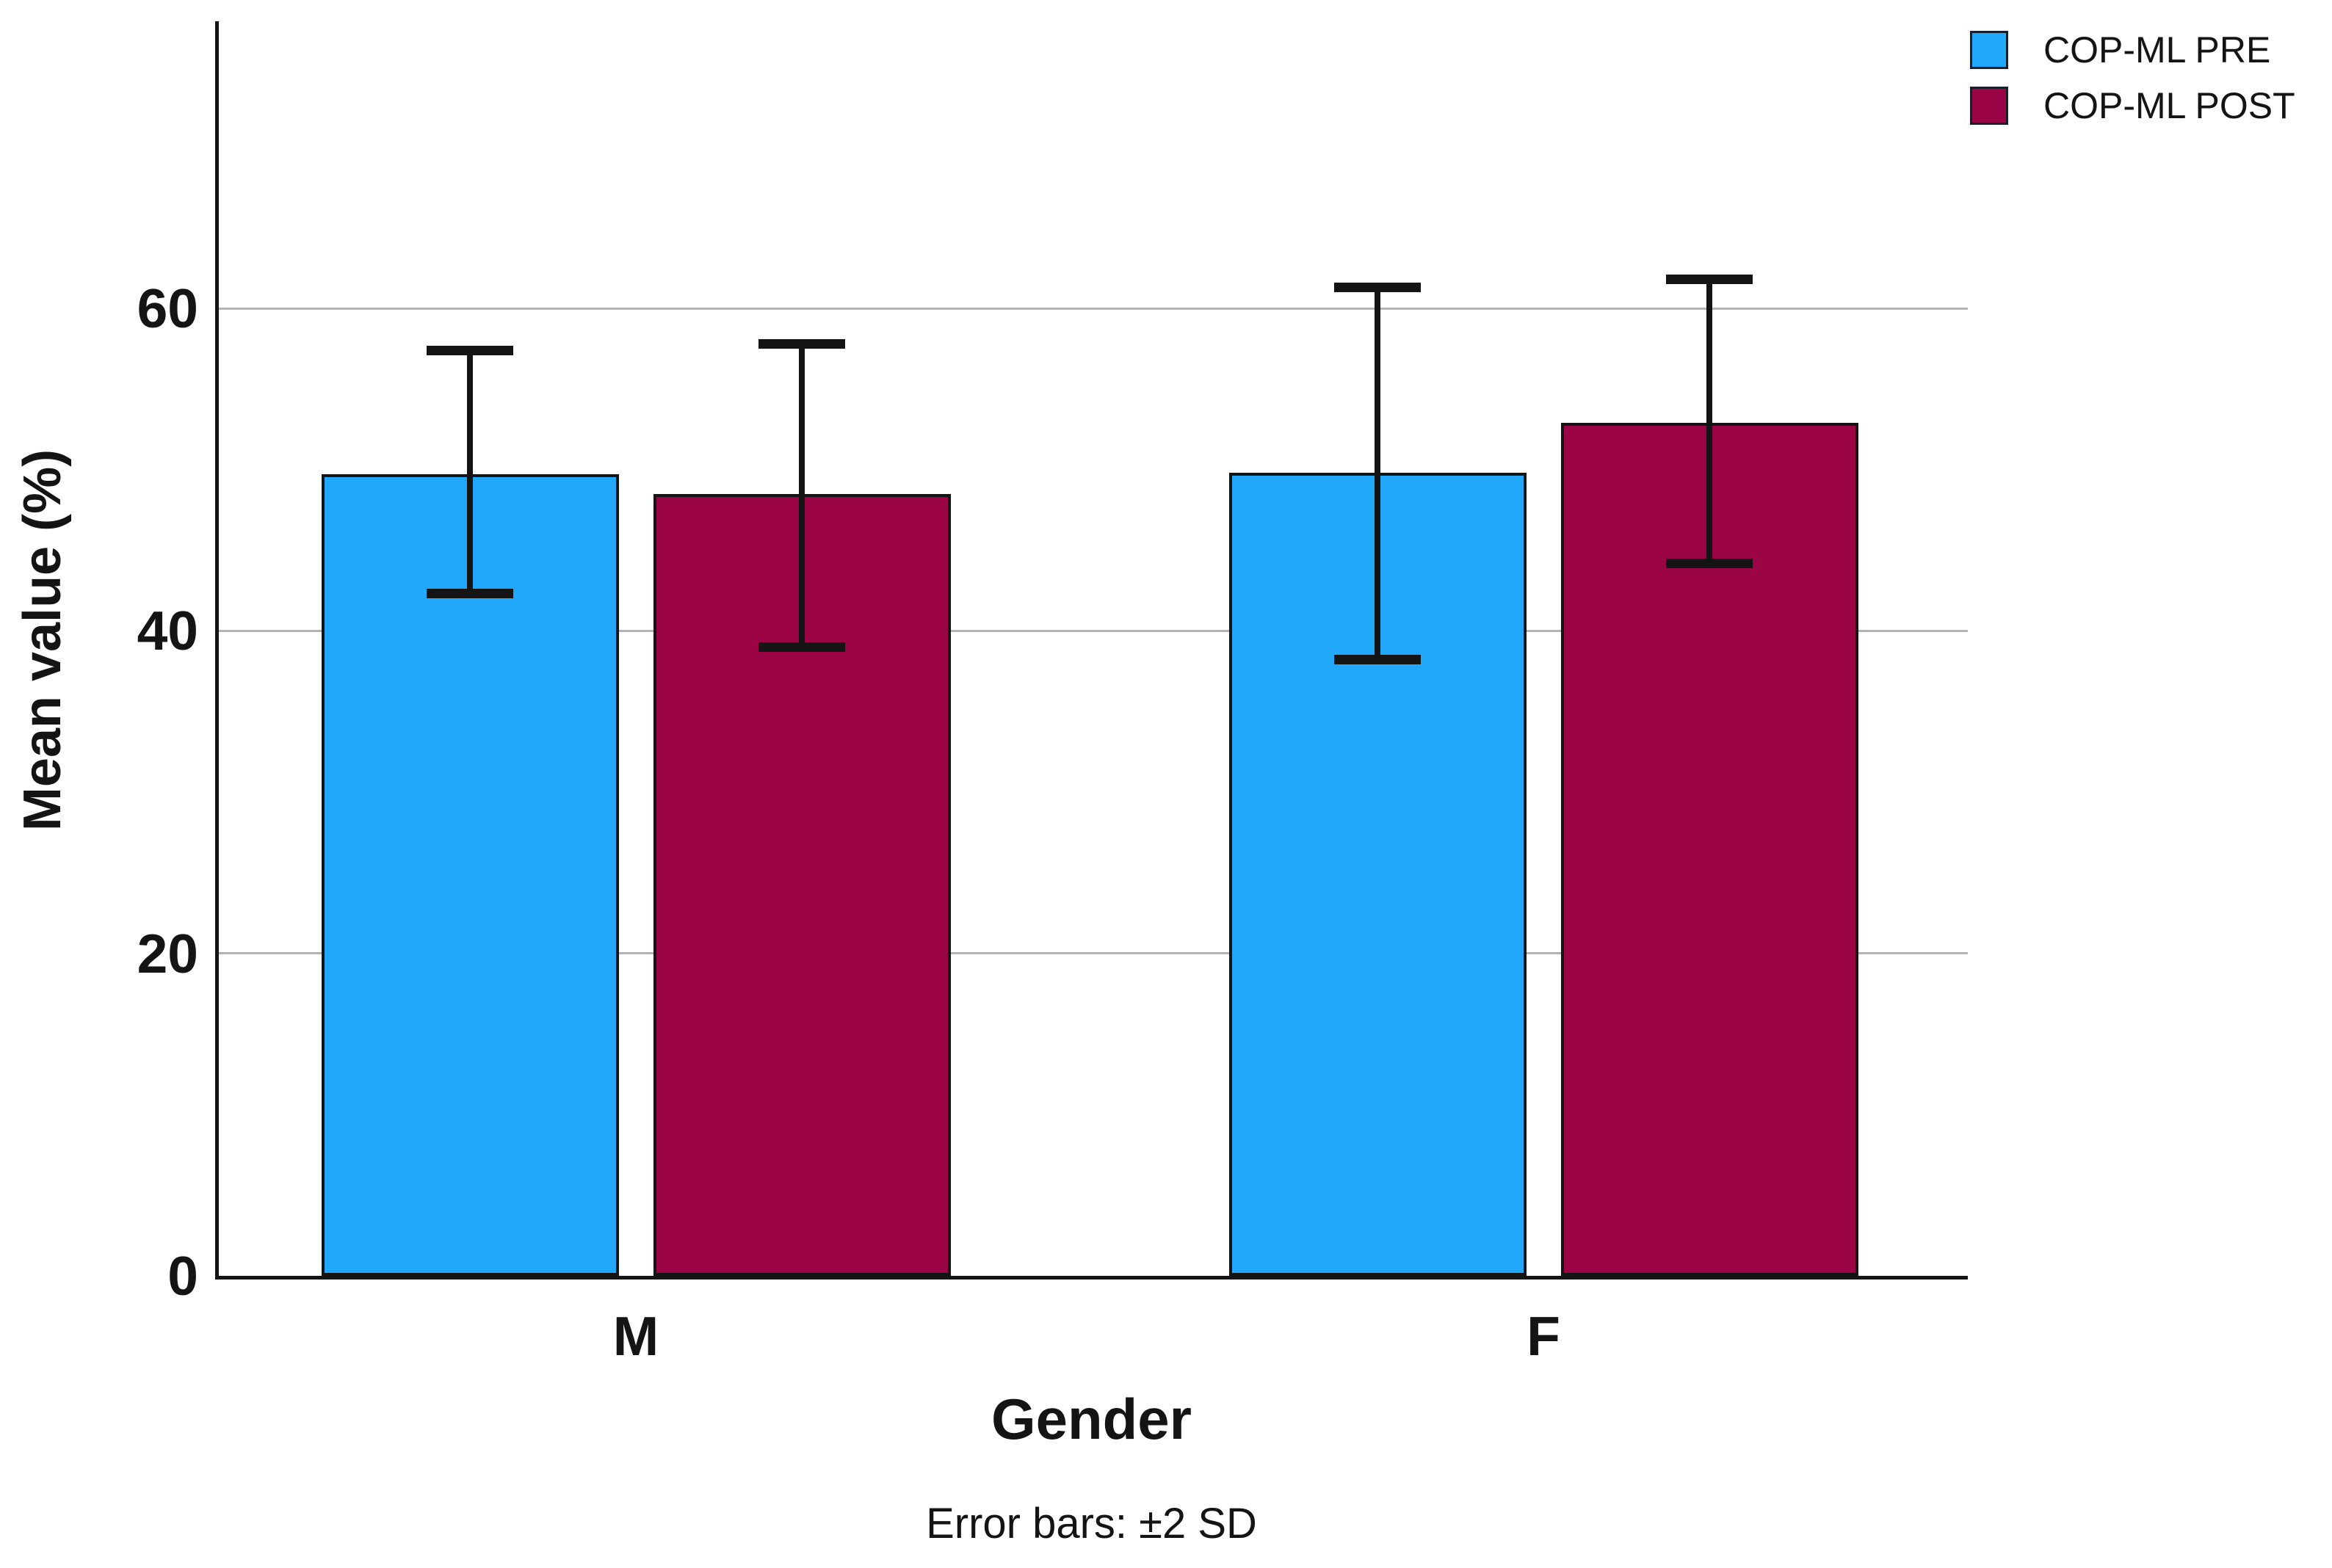 The height and width of the screenshot is (1568, 2332). What do you see at coordinates (470, 875) in the screenshot?
I see `bar-M-cop-ml-pre` at bounding box center [470, 875].